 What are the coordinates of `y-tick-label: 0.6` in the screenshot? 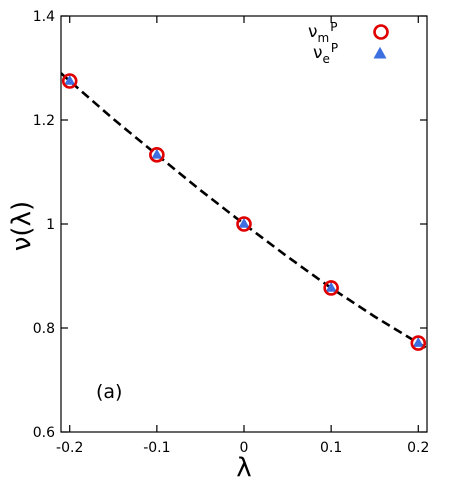 It's located at (44, 433).